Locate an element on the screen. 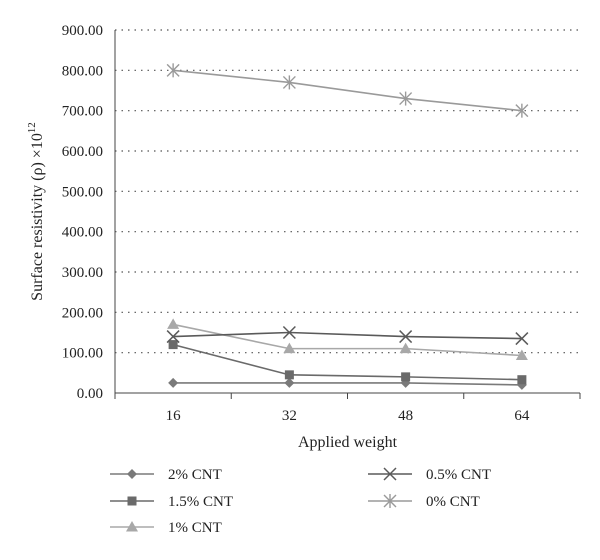 The width and height of the screenshot is (600, 560). x-tick-labels: 16 32 48 64 is located at coordinates (348, 416).